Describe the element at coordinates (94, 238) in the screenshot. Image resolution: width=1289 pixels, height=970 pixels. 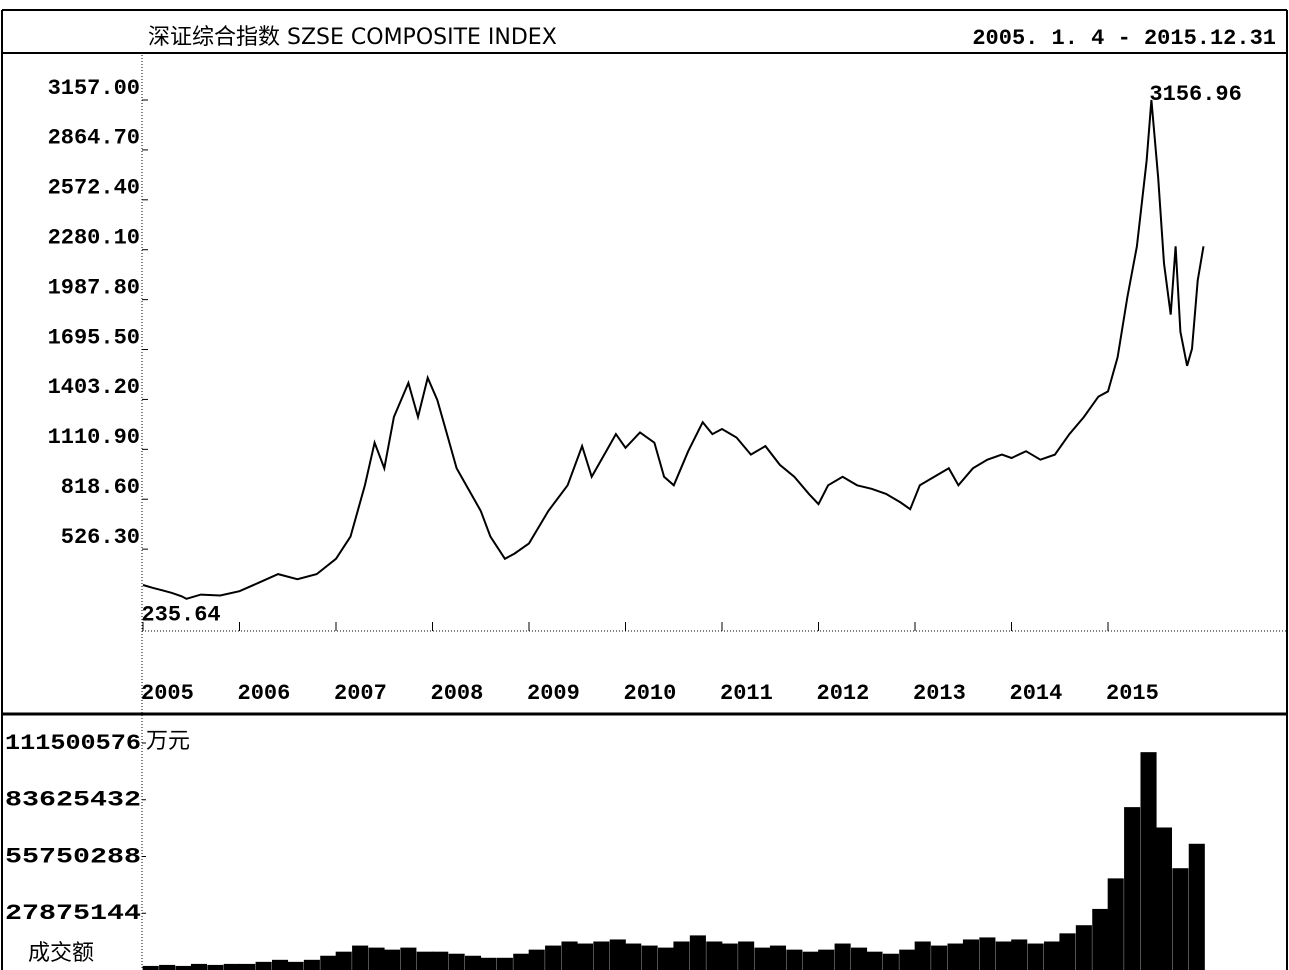
I see `y-tick-label: 2280.10` at that location.